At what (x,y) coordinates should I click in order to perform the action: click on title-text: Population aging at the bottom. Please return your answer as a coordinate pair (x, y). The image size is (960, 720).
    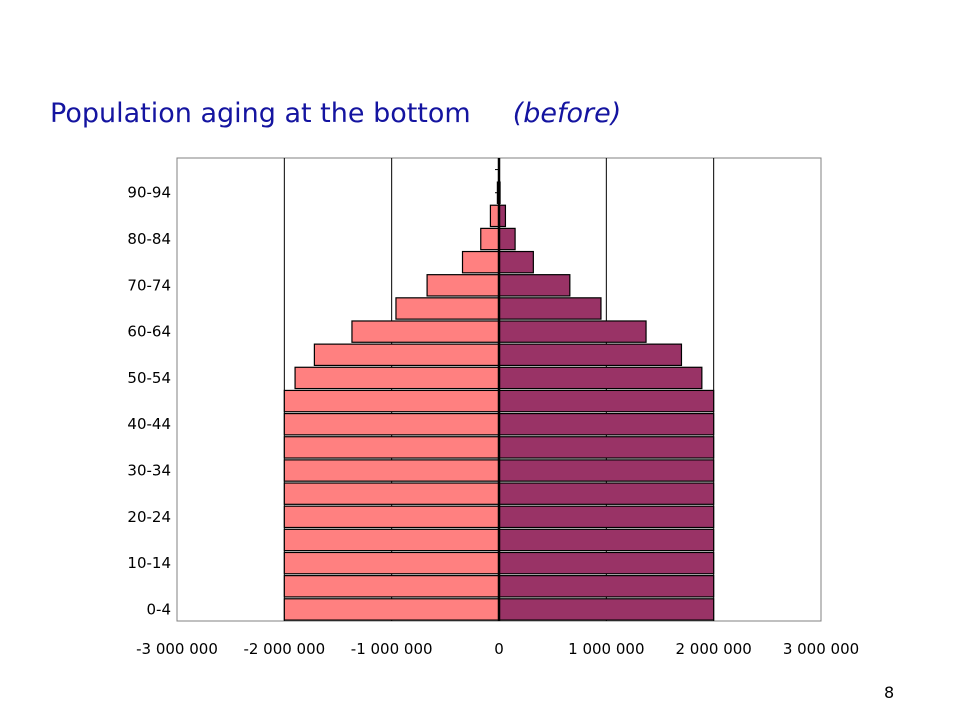
    Looking at the image, I should click on (260, 113).